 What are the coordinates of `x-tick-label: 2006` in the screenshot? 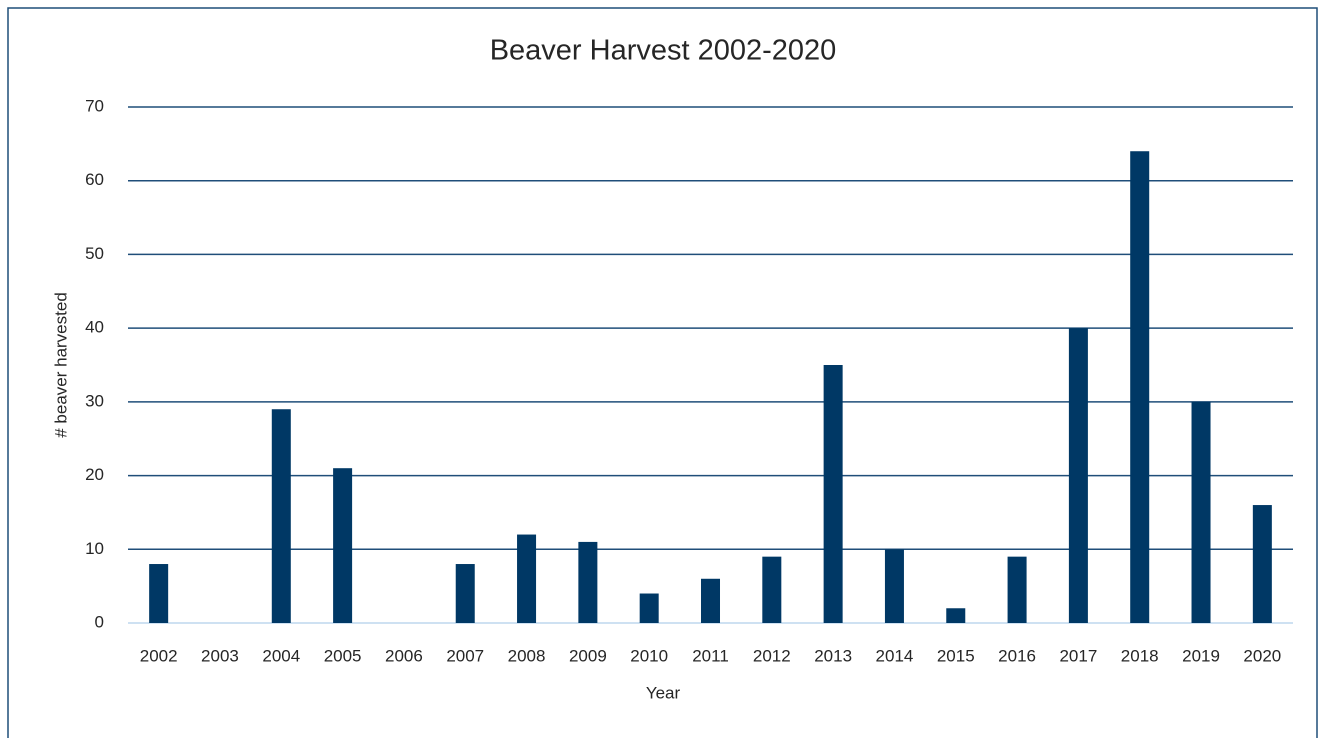 It's located at (404, 655).